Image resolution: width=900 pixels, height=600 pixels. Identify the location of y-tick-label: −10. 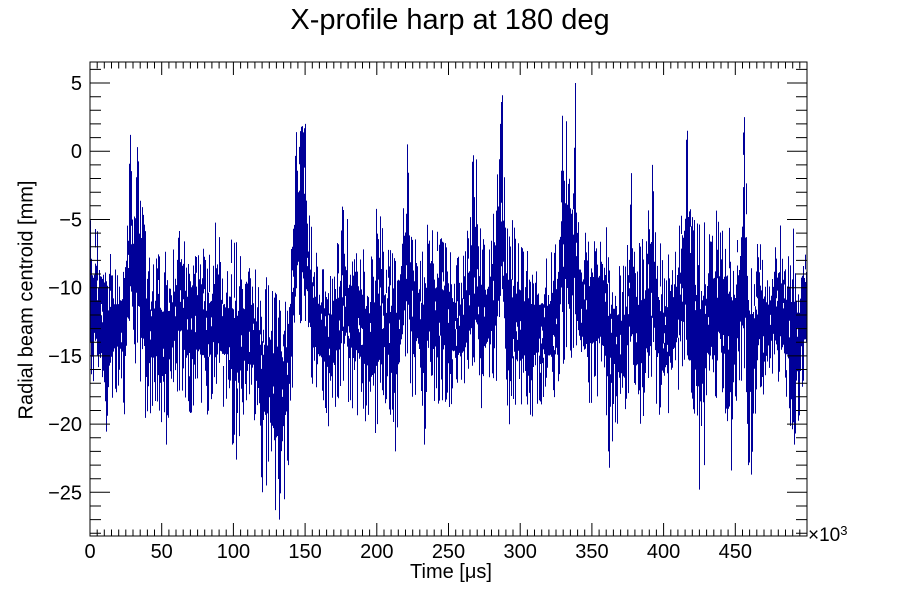
(65, 289).